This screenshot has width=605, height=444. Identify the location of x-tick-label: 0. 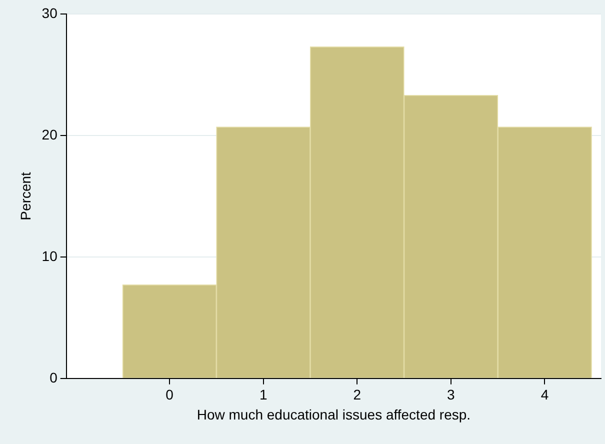
(170, 394).